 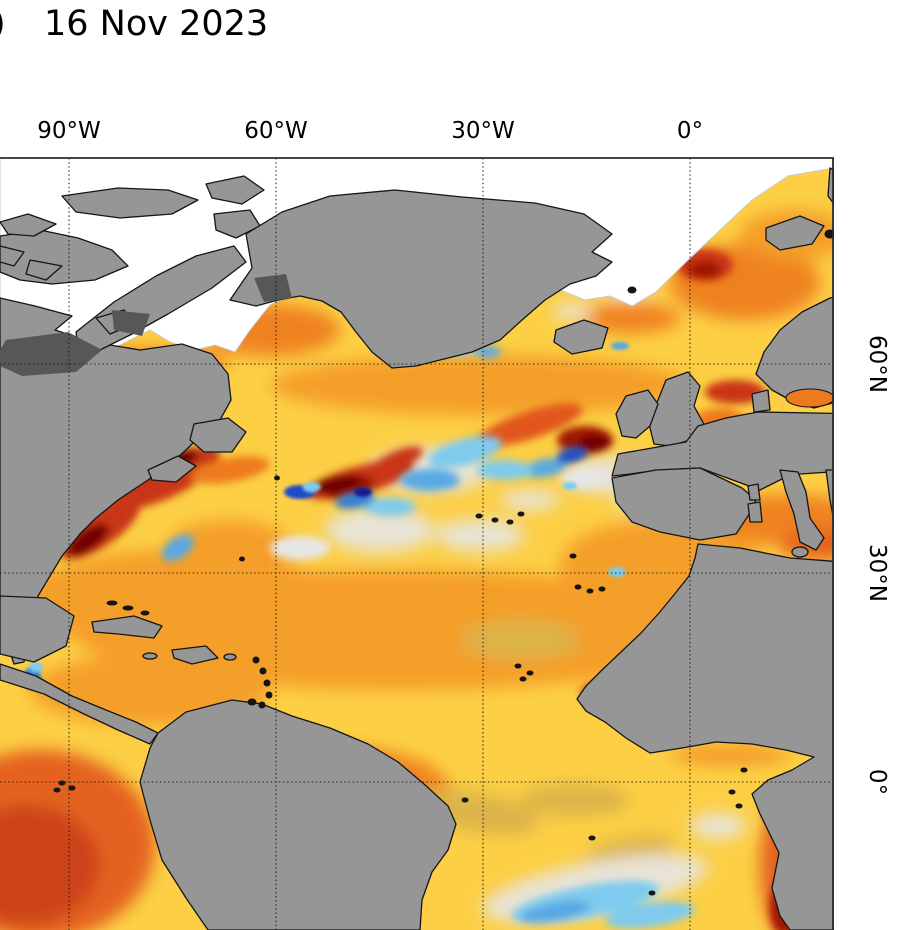 What do you see at coordinates (3, 24) in the screenshot?
I see `panel-label-partial: )` at bounding box center [3, 24].